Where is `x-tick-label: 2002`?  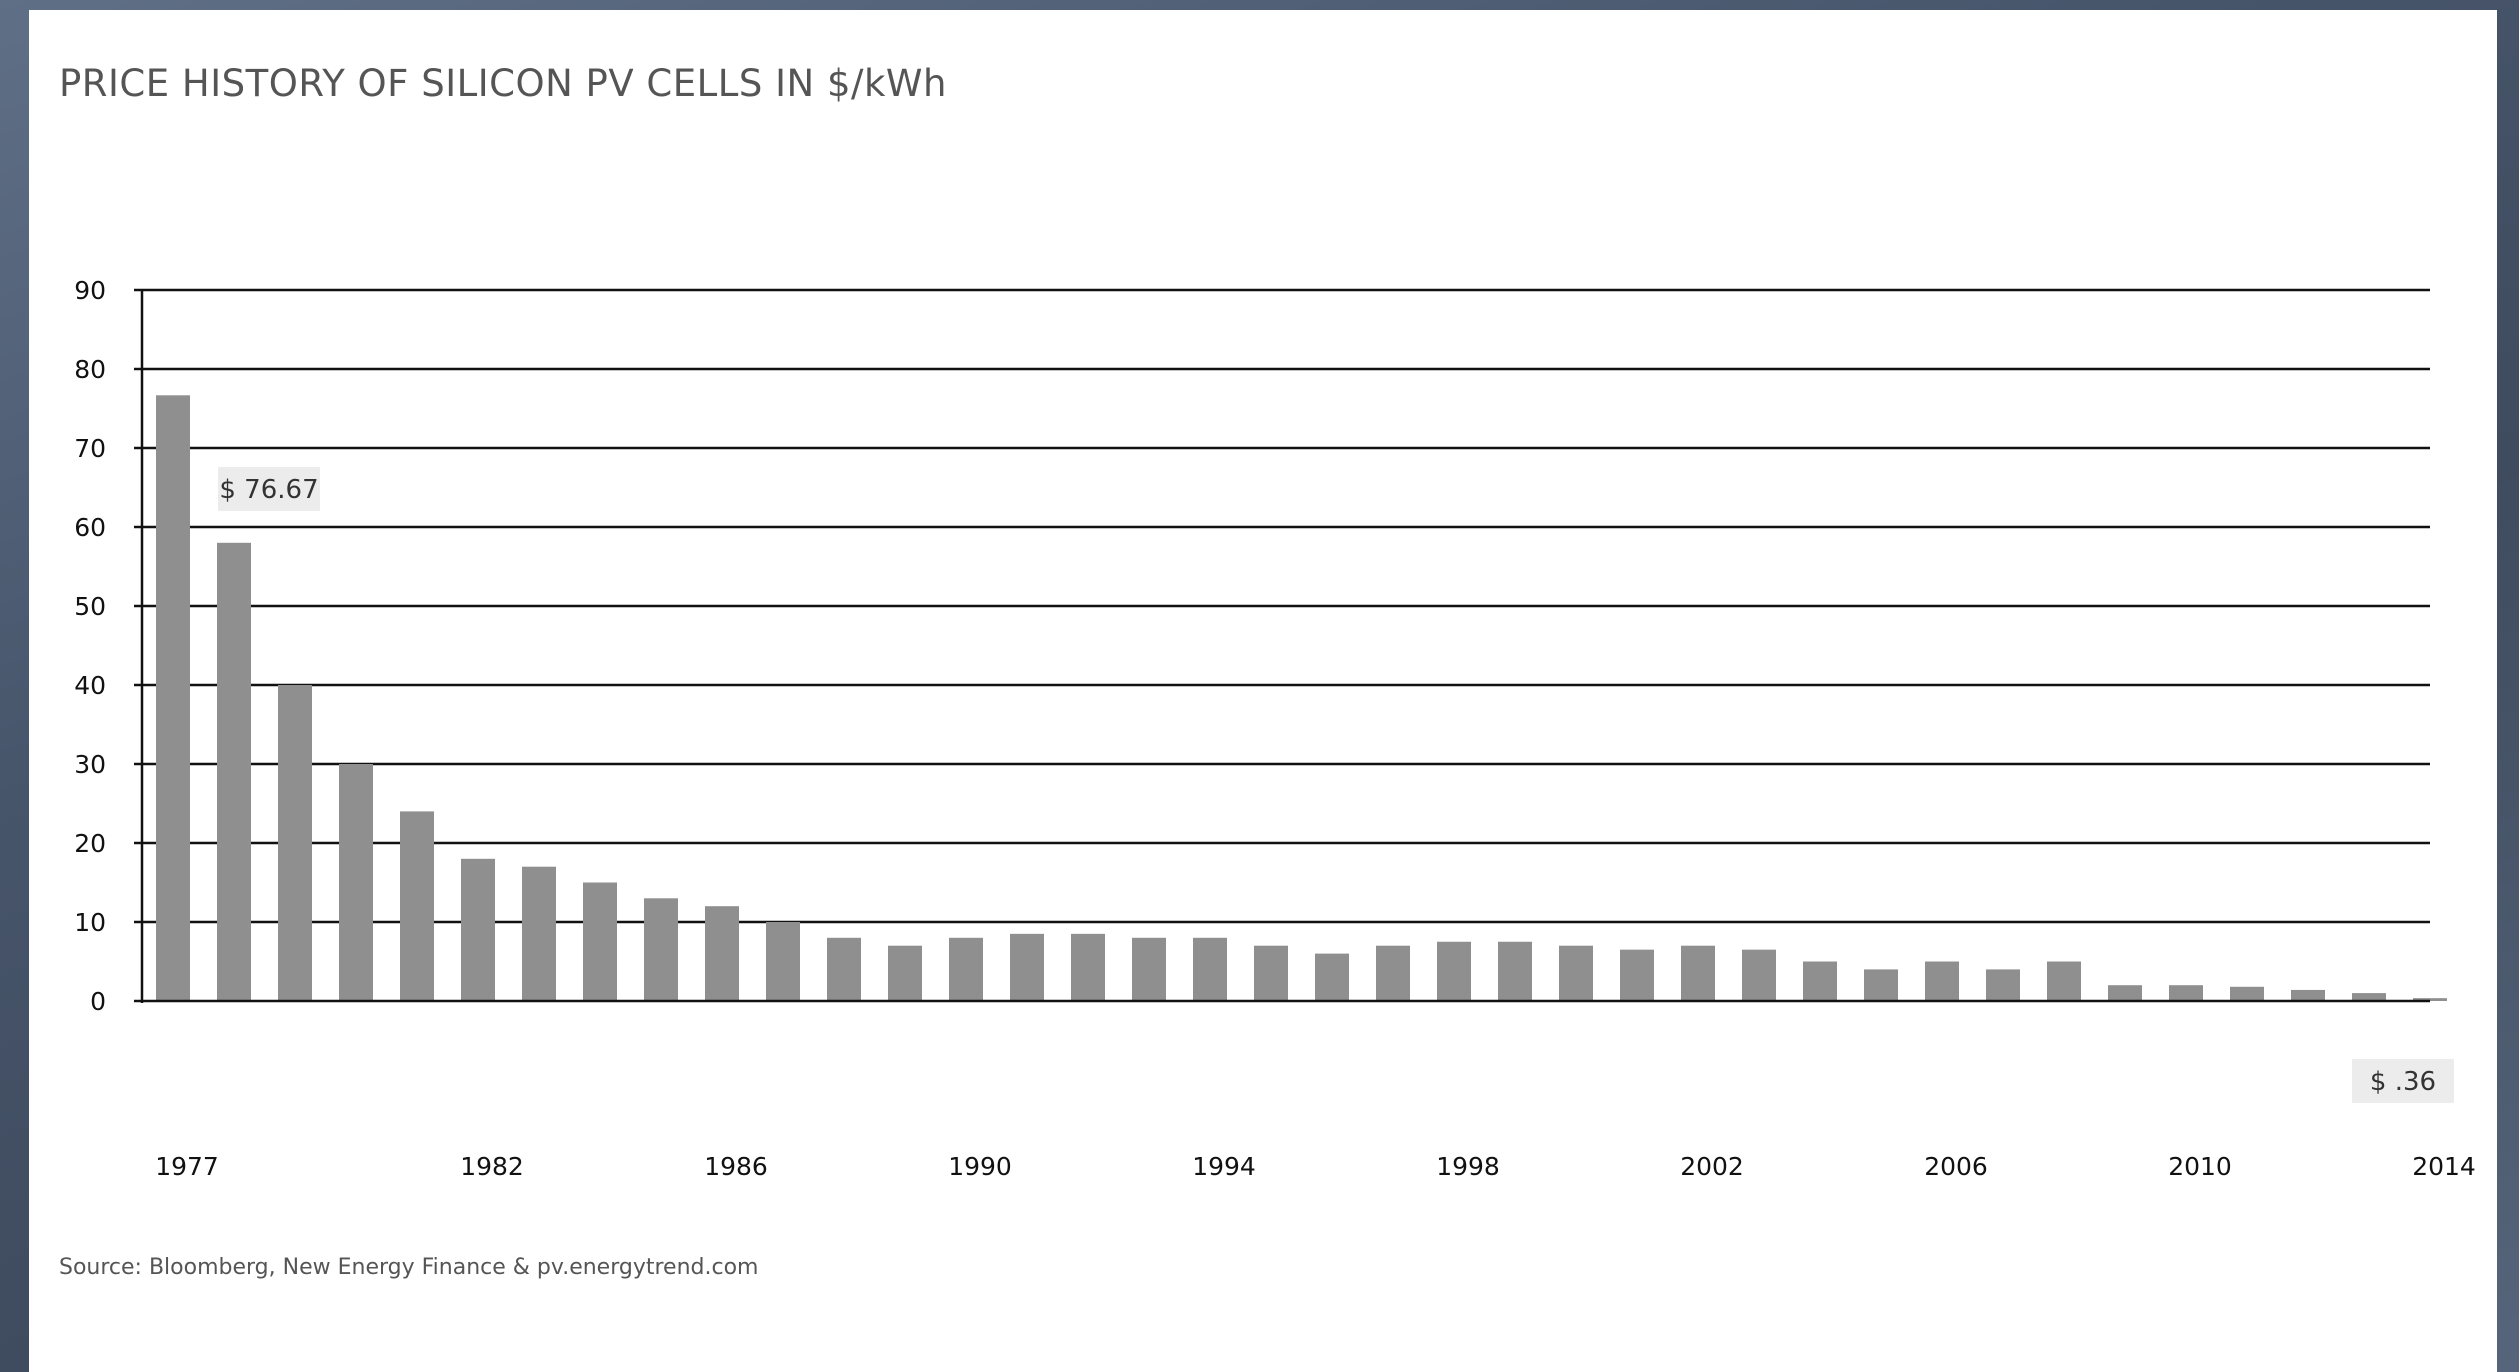
x-tick-label: 2002 is located at coordinates (1712, 1166).